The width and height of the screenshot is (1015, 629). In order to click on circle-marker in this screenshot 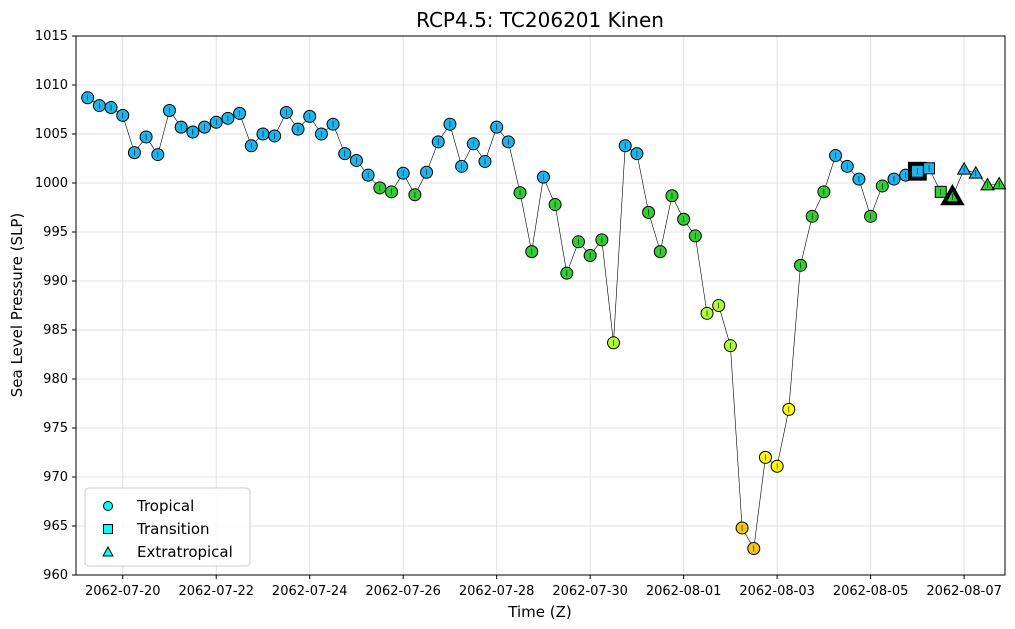, I will do `click(108, 506)`.